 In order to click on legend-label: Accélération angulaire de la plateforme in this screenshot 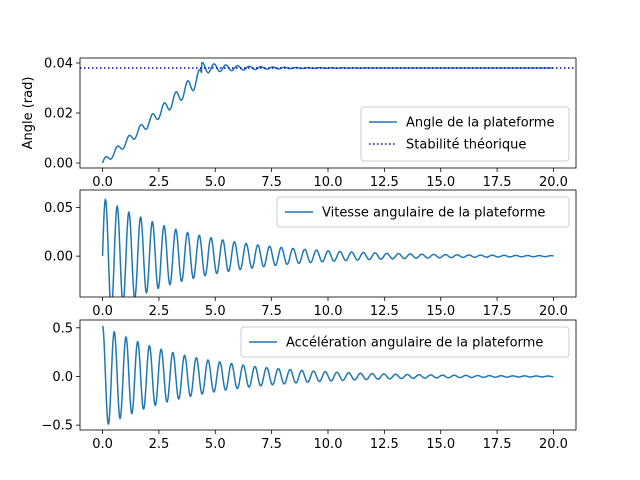, I will do `click(414, 343)`.